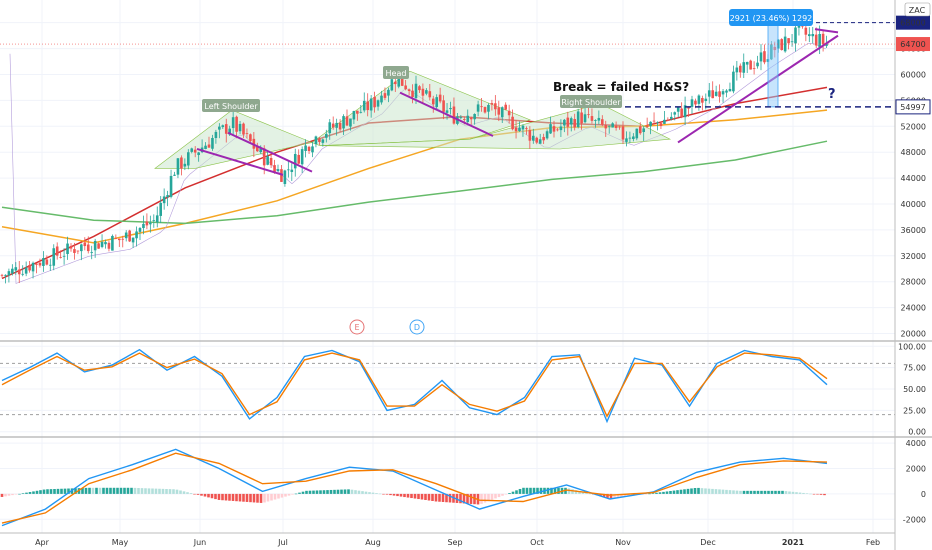 This screenshot has width=932, height=550. I want to click on price-tick-label: 36000, so click(913, 230).